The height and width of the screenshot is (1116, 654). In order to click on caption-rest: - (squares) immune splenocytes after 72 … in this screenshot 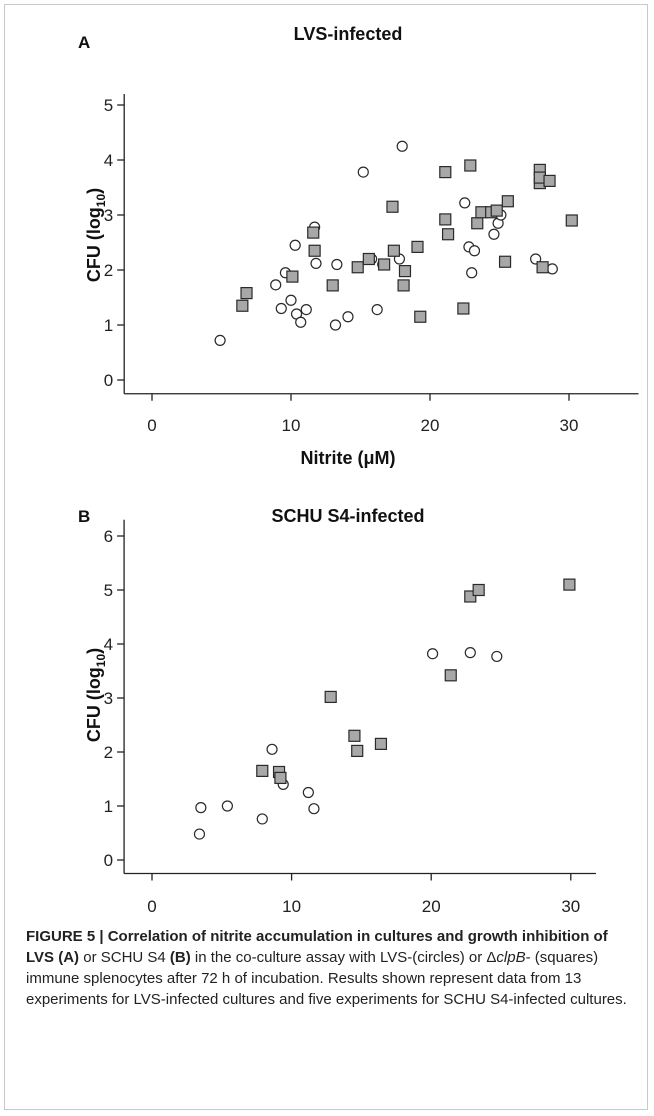, I will do `click(326, 978)`.